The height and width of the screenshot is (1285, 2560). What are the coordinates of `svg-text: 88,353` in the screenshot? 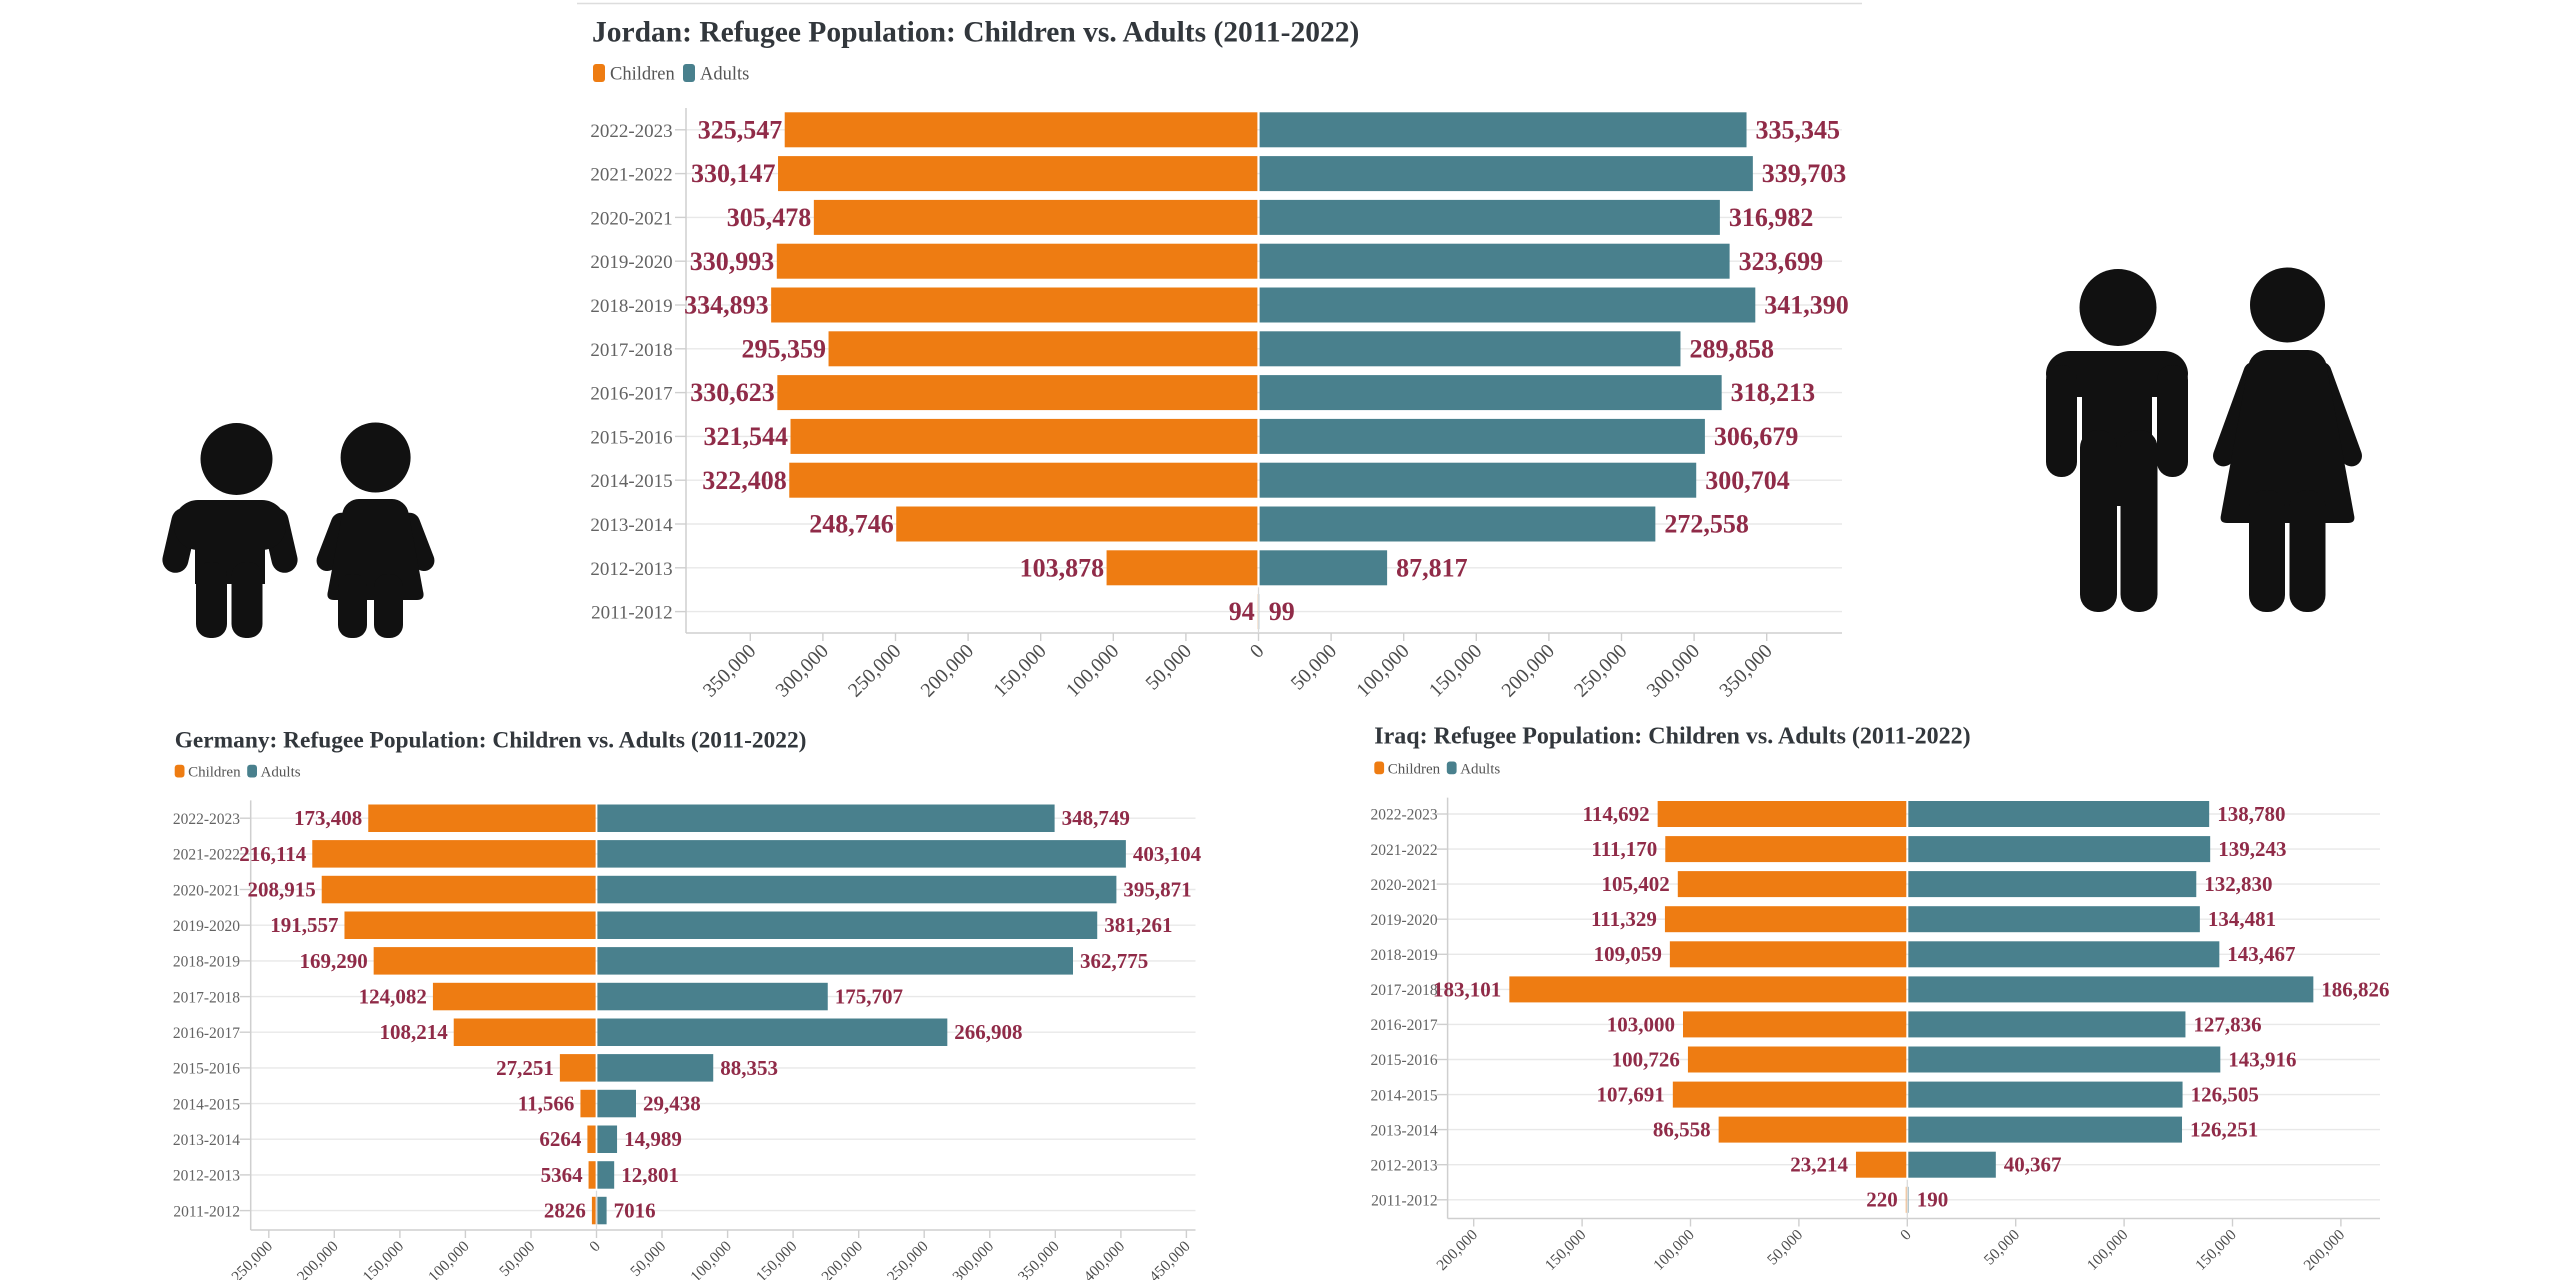 It's located at (749, 1068).